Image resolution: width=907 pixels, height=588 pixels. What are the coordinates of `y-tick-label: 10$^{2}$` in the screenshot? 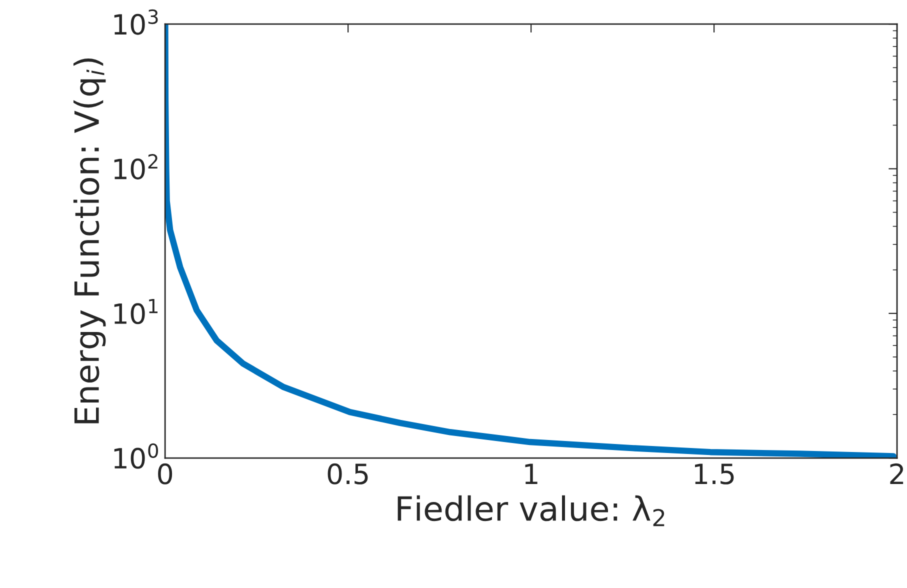 It's located at (136, 167).